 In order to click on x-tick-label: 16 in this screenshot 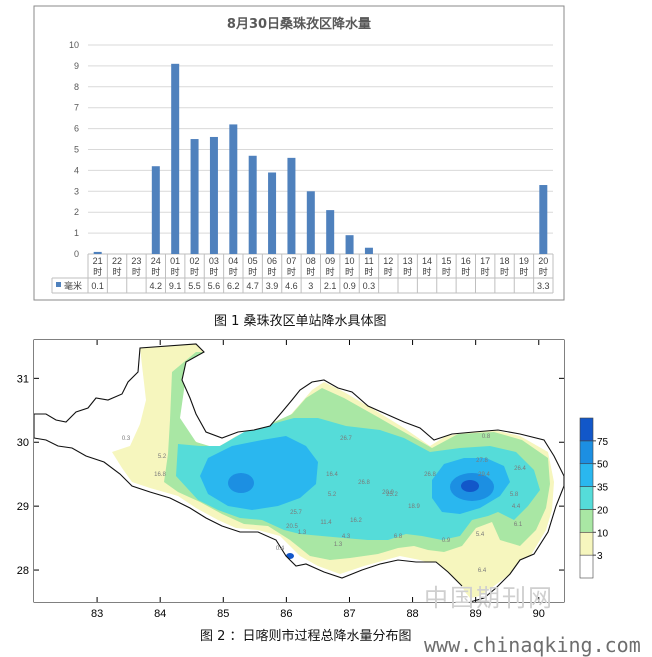, I will do `click(466, 261)`.